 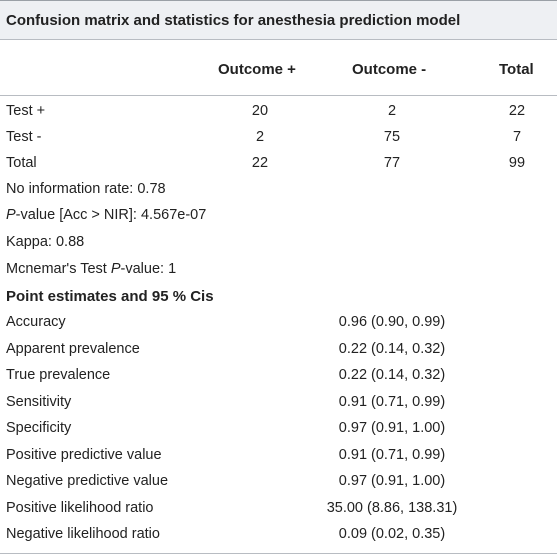 I want to click on table-bottom-rule, so click(x=278, y=553).